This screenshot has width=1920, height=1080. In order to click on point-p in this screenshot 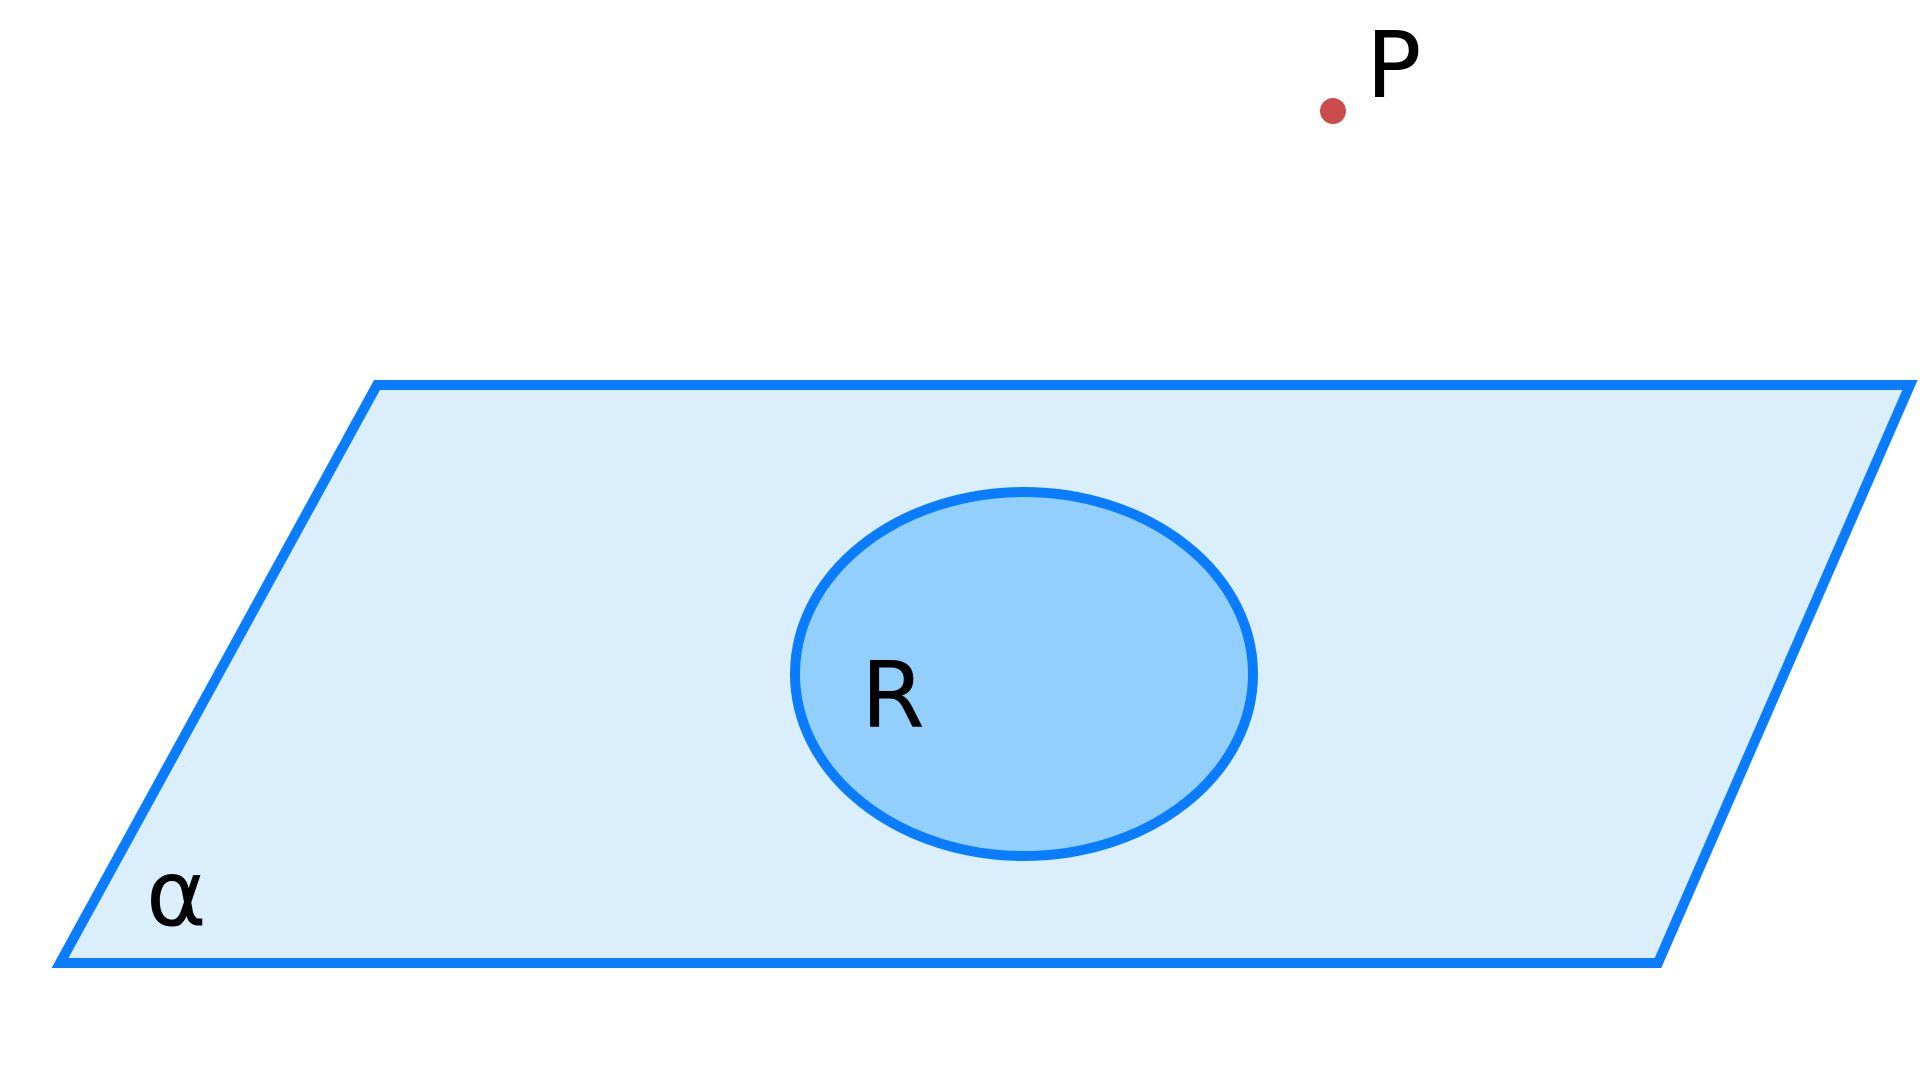, I will do `click(1333, 111)`.